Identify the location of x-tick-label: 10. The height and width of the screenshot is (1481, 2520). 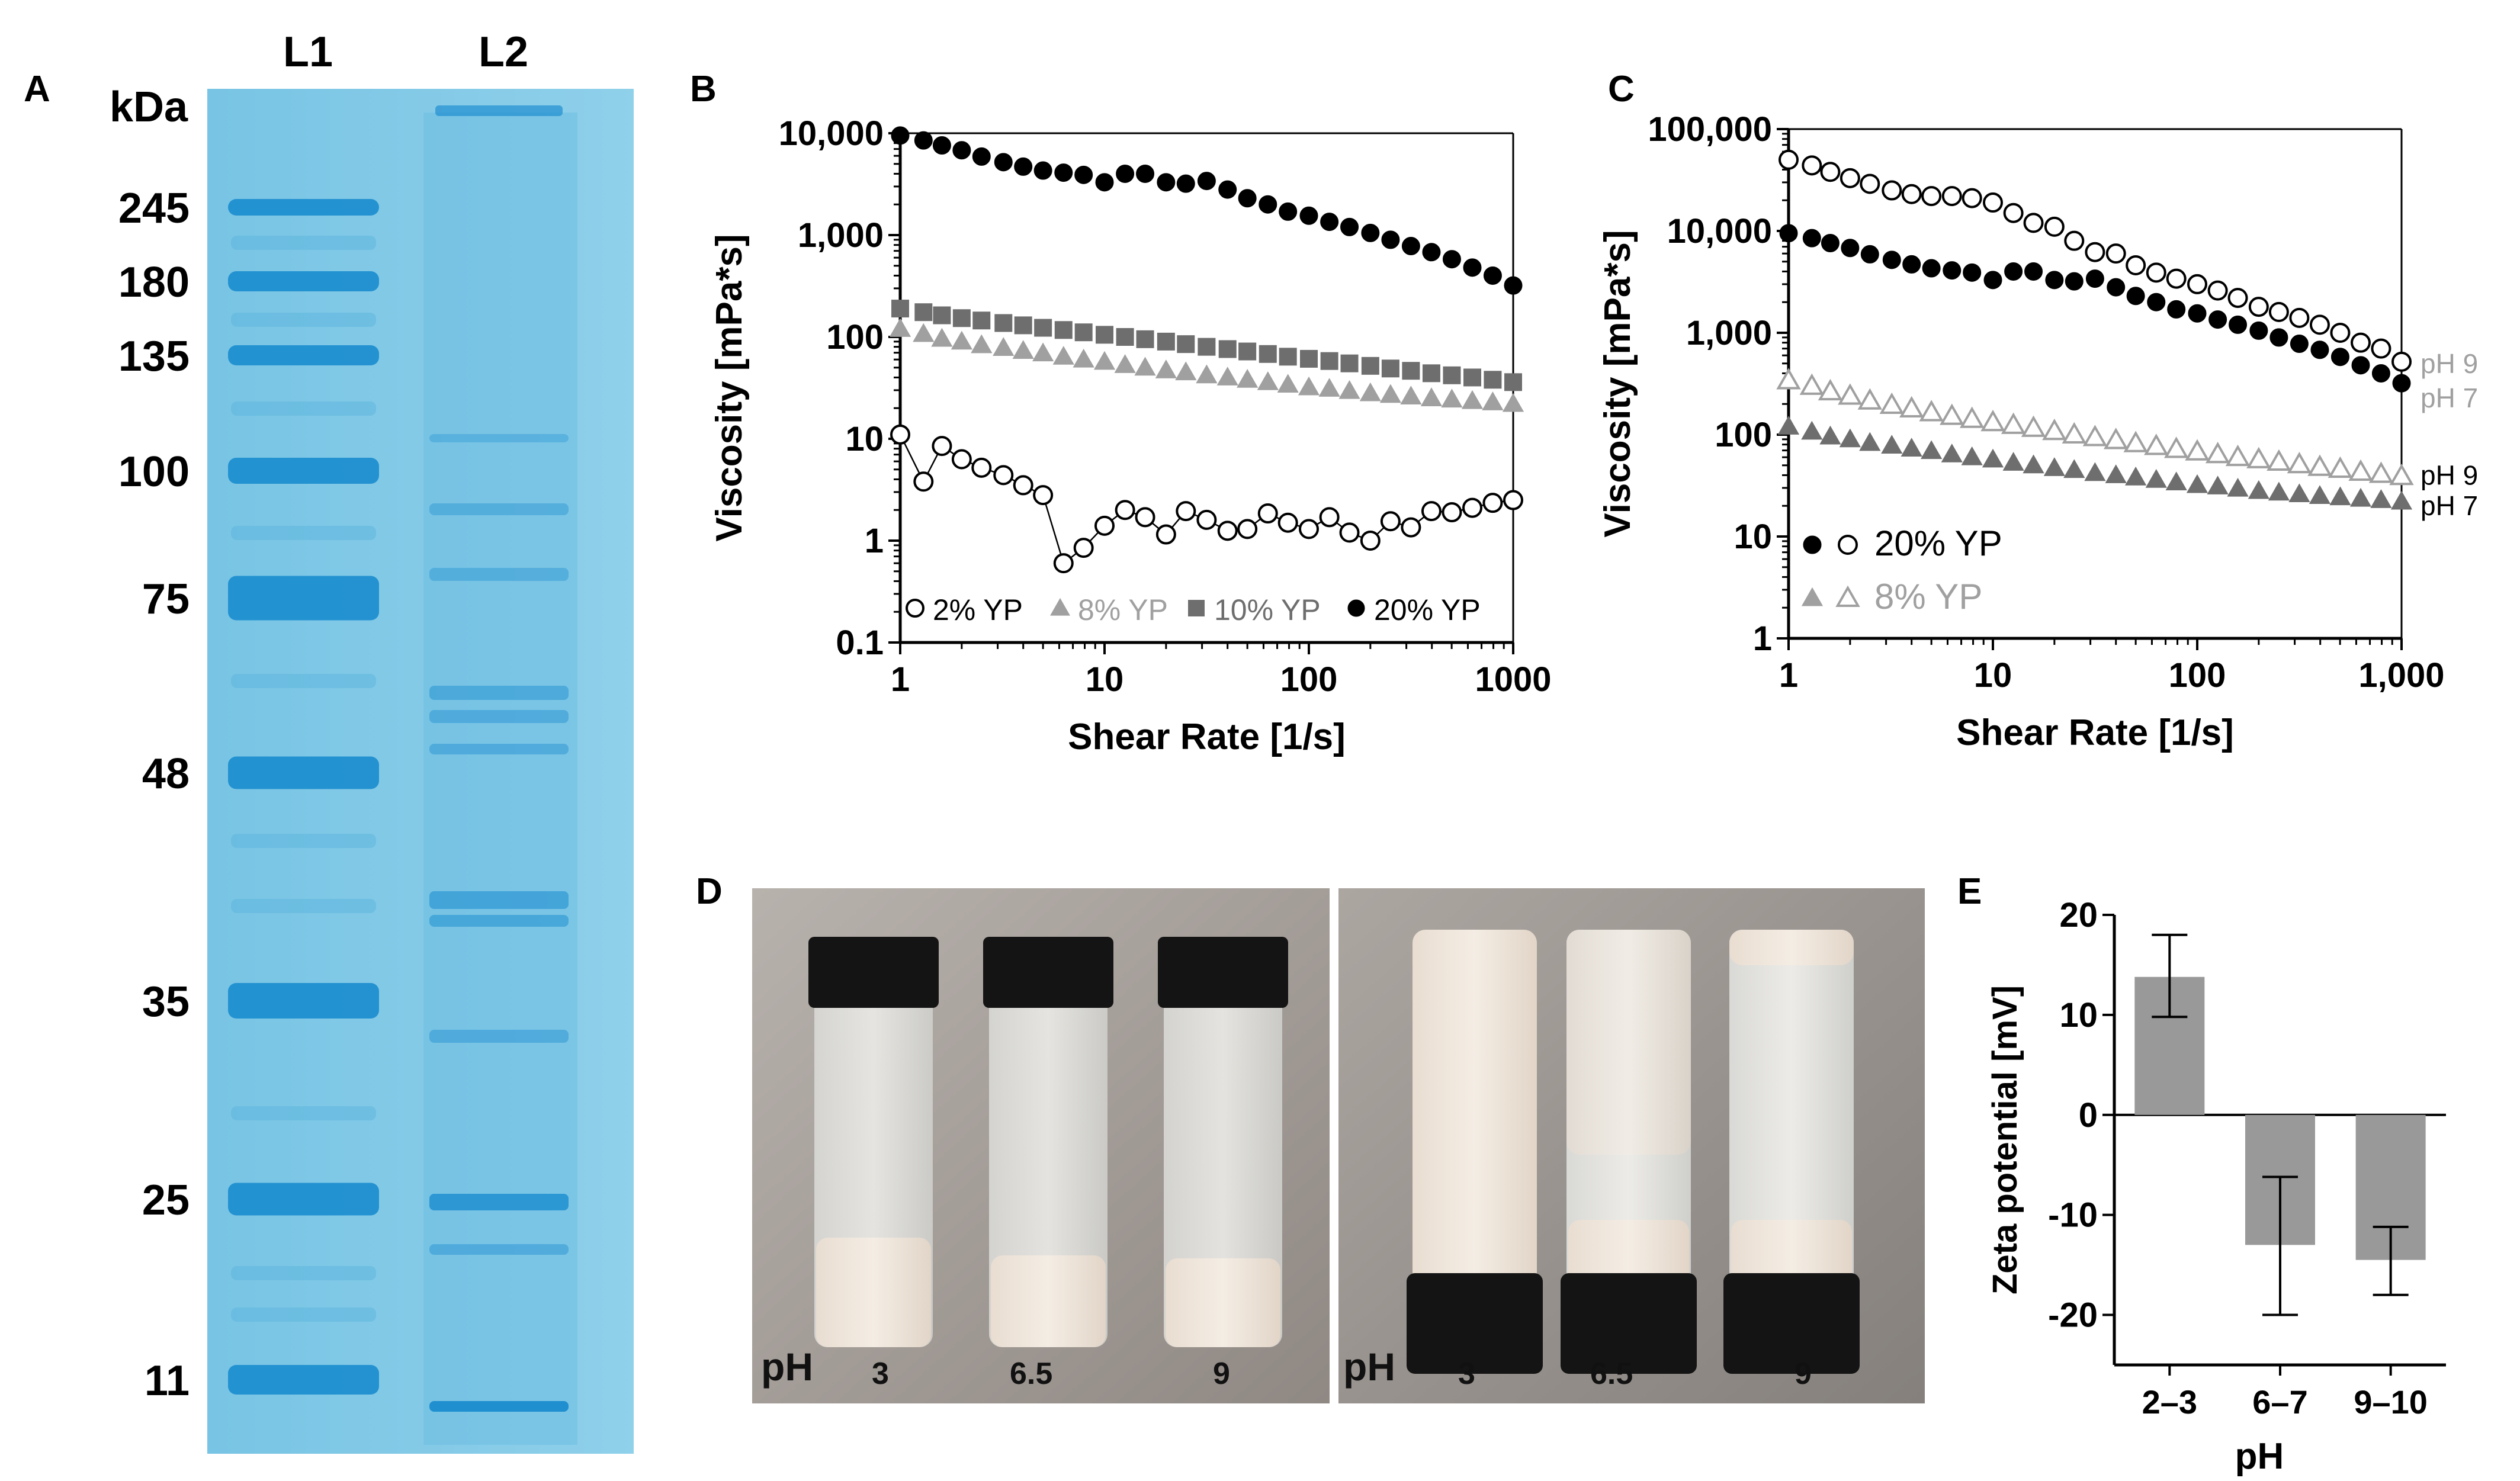
(1993, 675).